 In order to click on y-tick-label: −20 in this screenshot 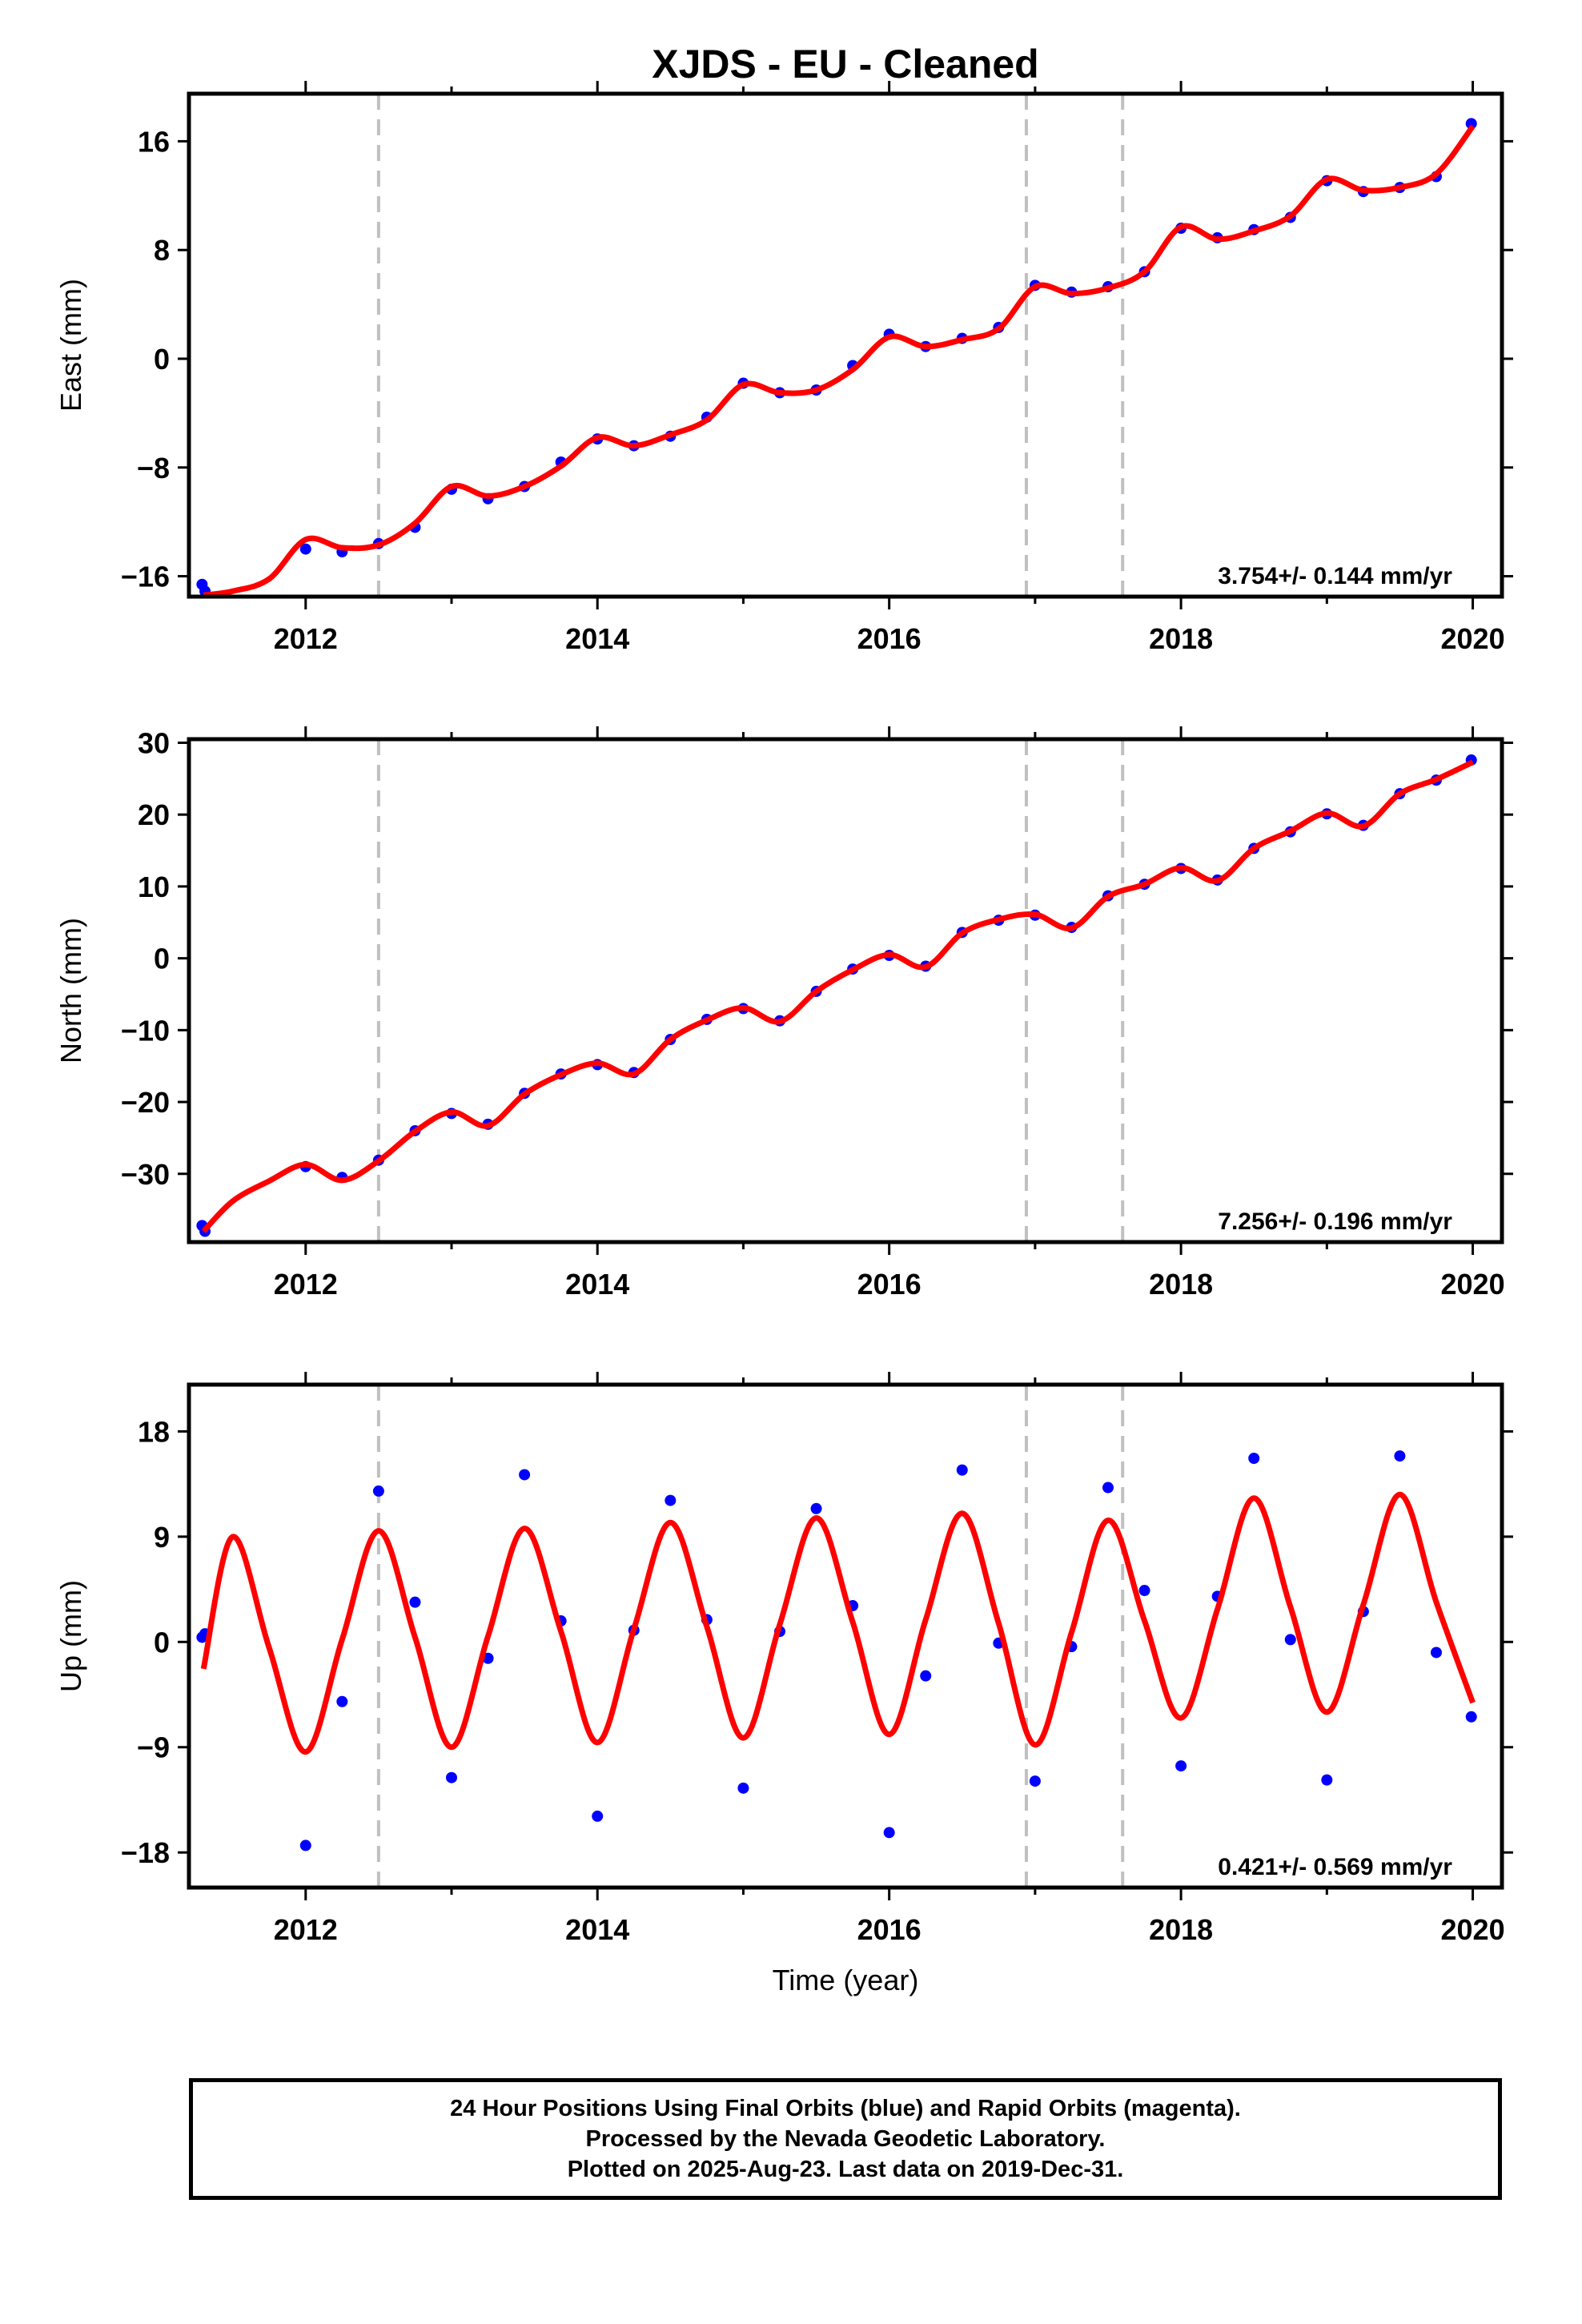, I will do `click(145, 1102)`.